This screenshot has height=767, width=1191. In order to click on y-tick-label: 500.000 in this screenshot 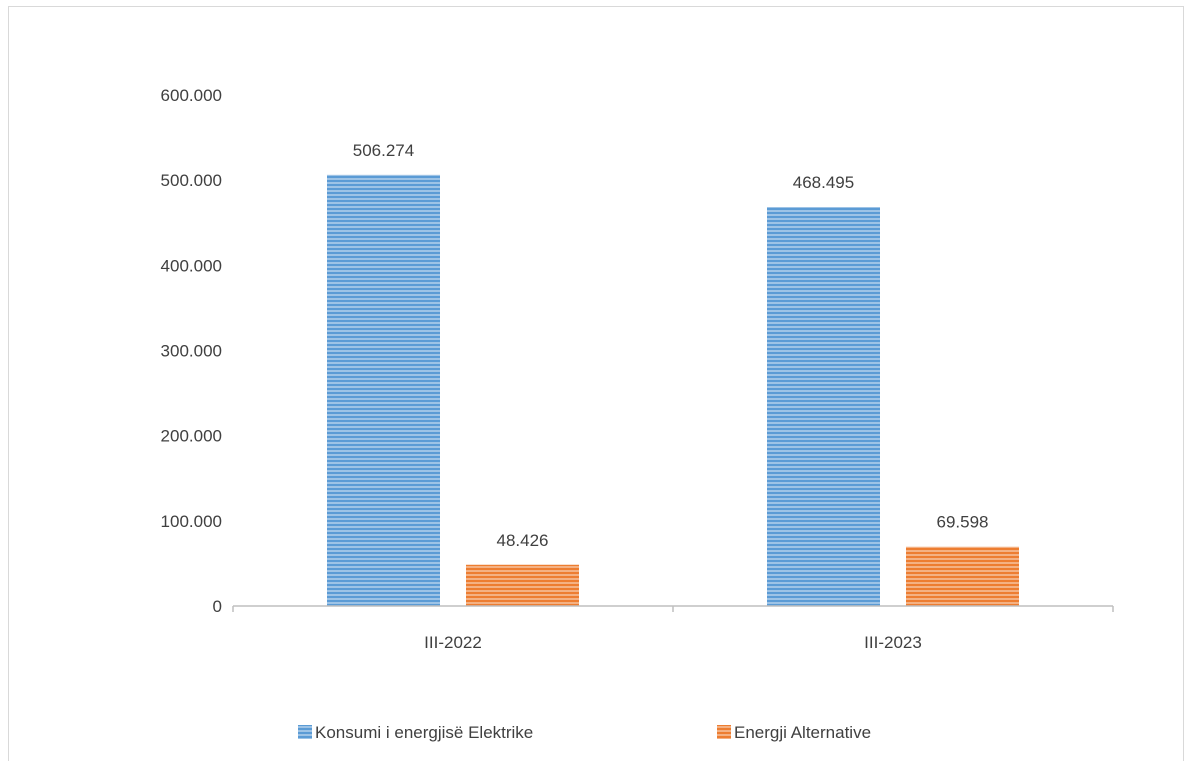, I will do `click(191, 180)`.